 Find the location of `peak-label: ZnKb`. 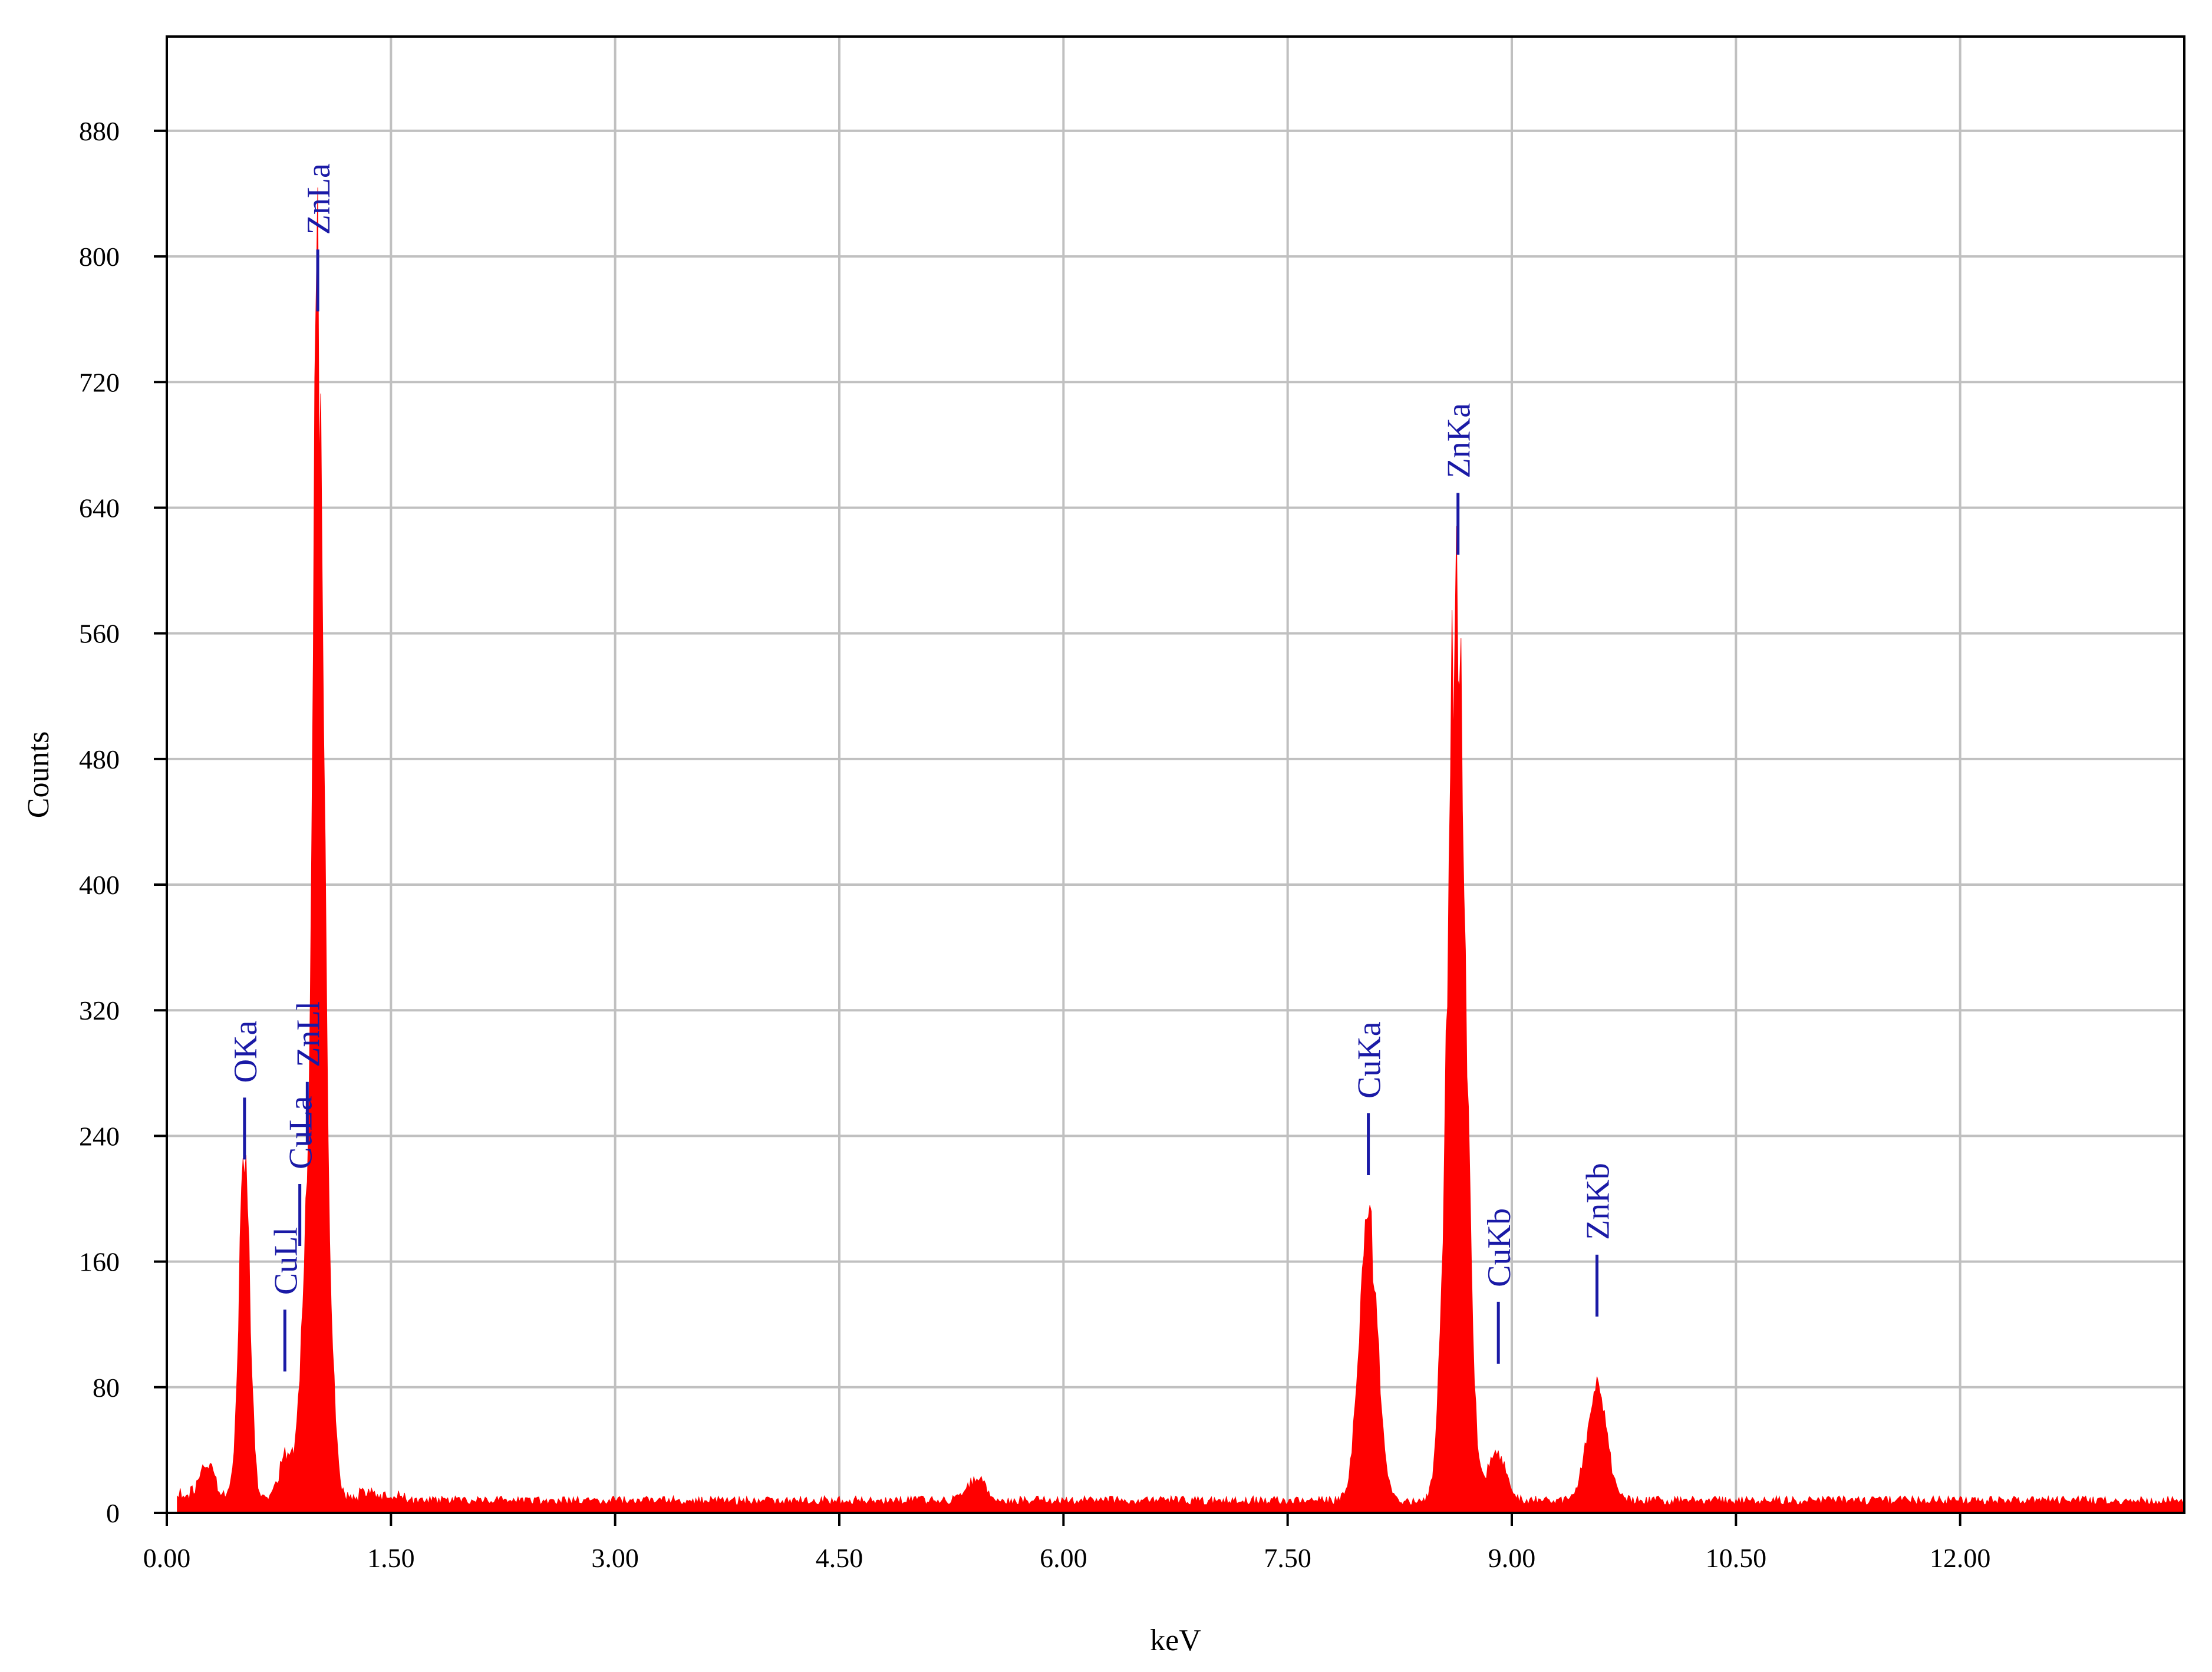

peak-label: ZnKb is located at coordinates (1598, 1201).